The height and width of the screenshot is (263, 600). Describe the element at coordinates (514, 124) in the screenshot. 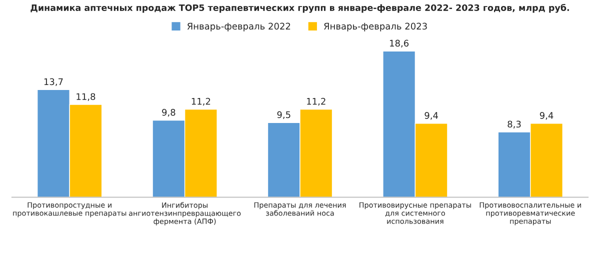

I see `data-label: 8,3` at that location.